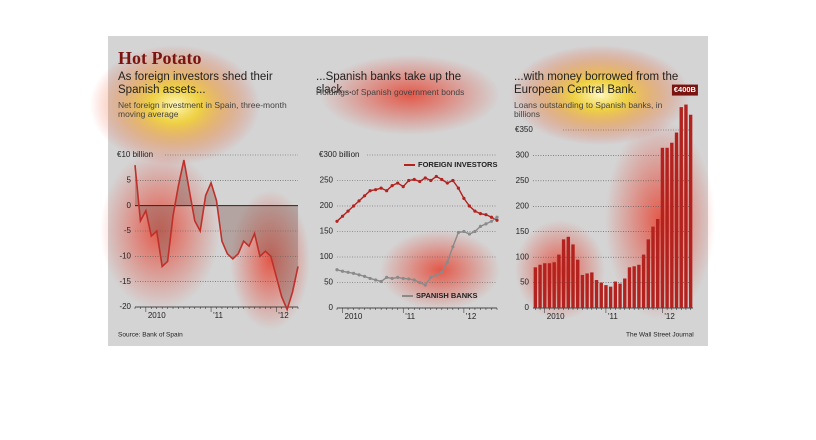 This screenshot has height=440, width=816. What do you see at coordinates (524, 129) in the screenshot?
I see `y-tick-label: €350` at bounding box center [524, 129].